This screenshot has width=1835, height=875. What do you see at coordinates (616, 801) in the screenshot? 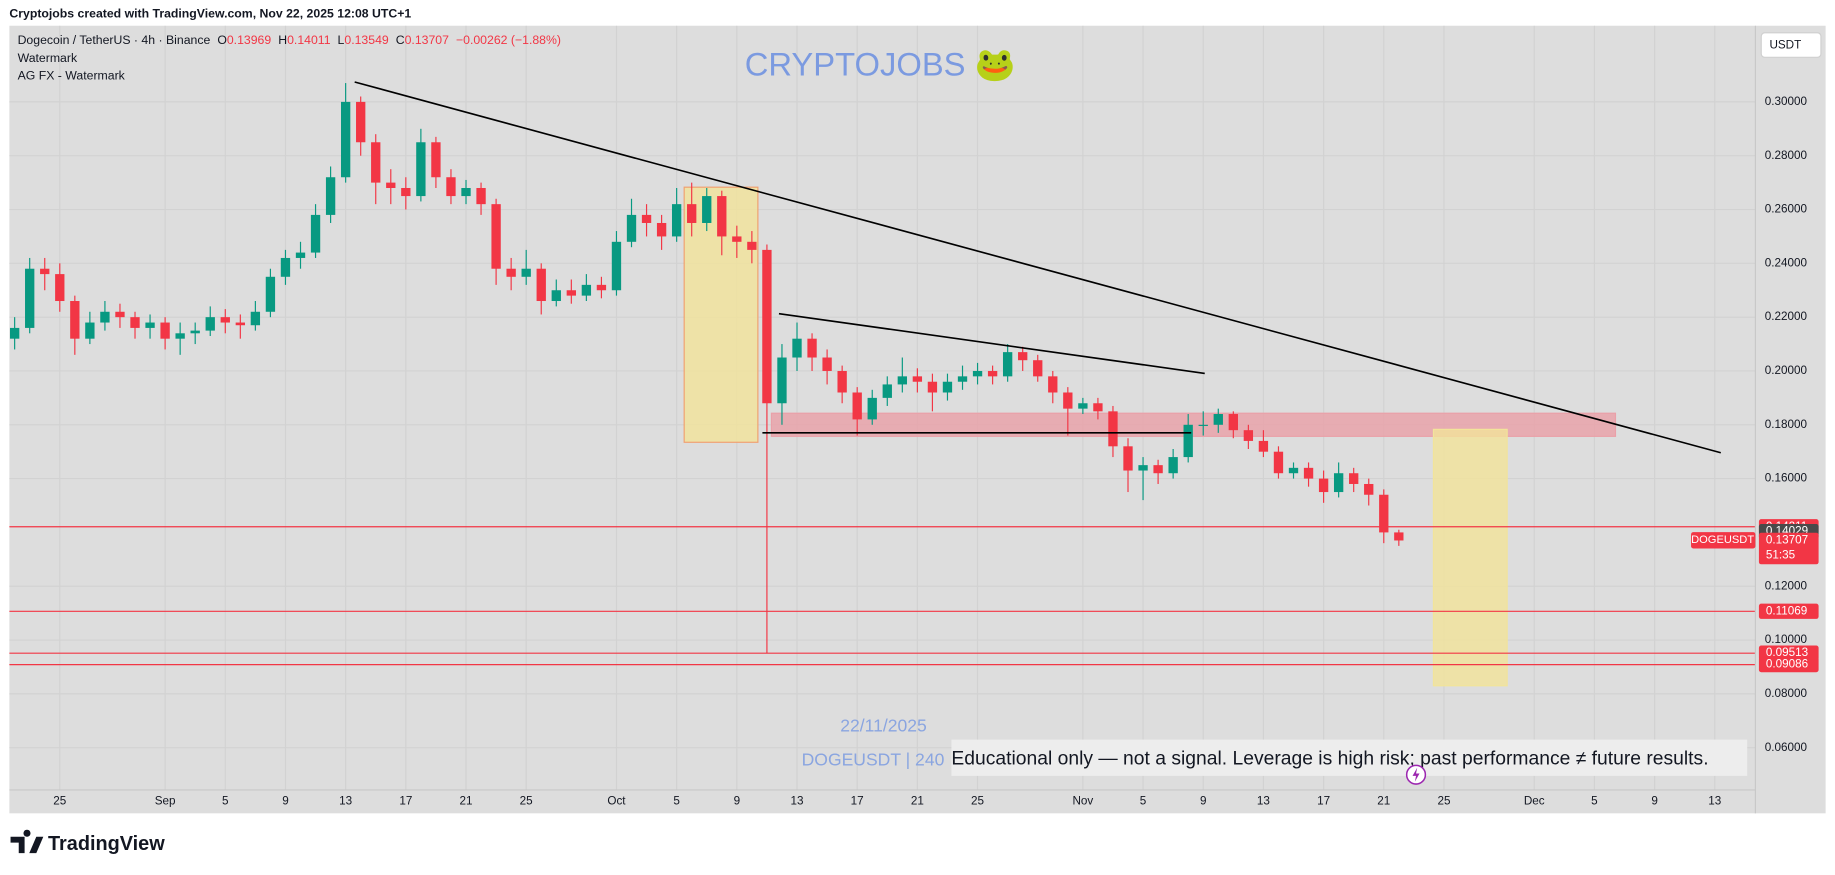
I see `x-tick-label: Oct` at bounding box center [616, 801].